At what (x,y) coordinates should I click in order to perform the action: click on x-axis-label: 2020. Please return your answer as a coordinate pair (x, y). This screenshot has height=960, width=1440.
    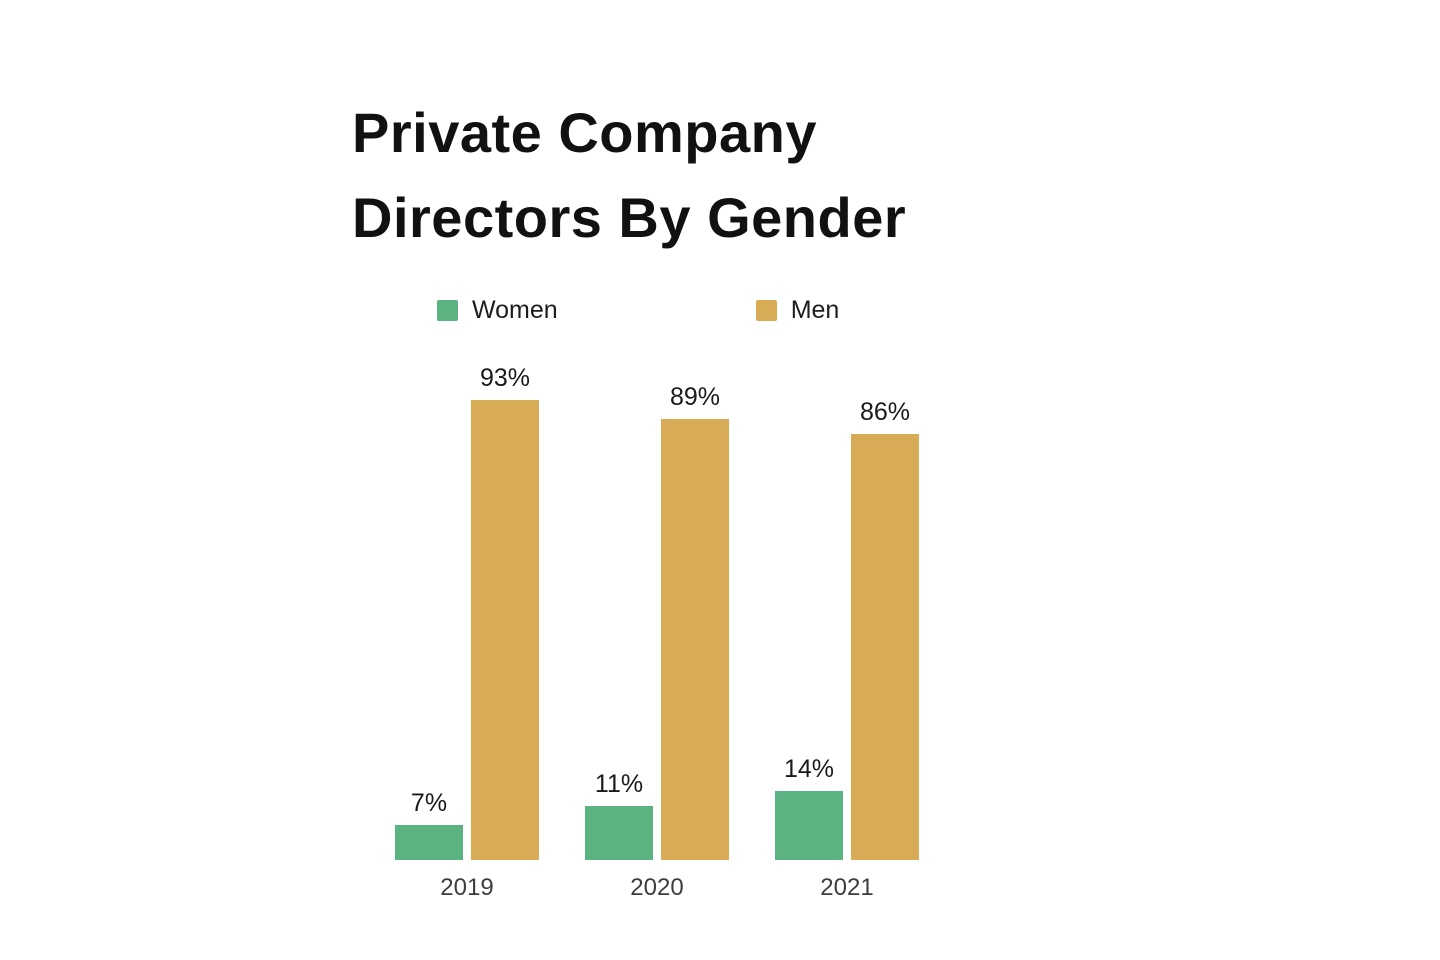
    Looking at the image, I should click on (657, 887).